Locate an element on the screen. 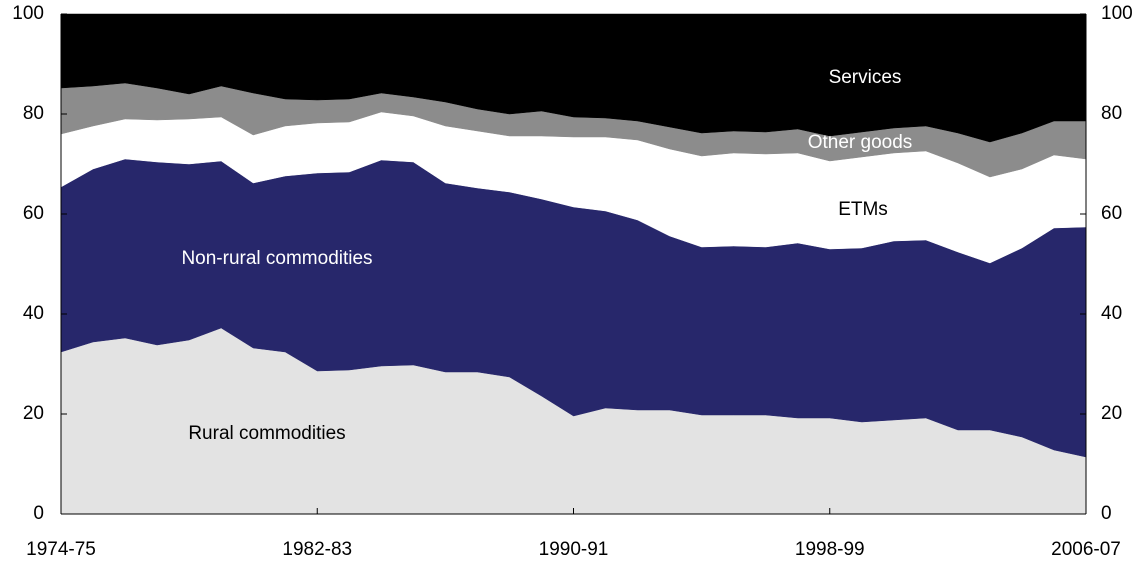 The height and width of the screenshot is (562, 1142). y2-tick-label: 0 is located at coordinates (1106, 513).